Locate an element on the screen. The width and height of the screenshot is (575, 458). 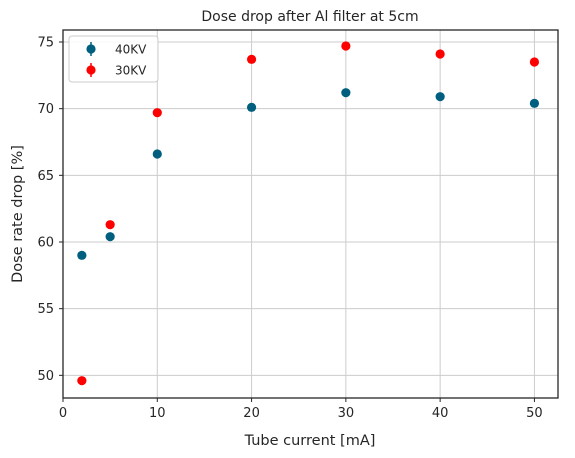
x-tick-label: 10 is located at coordinates (157, 413).